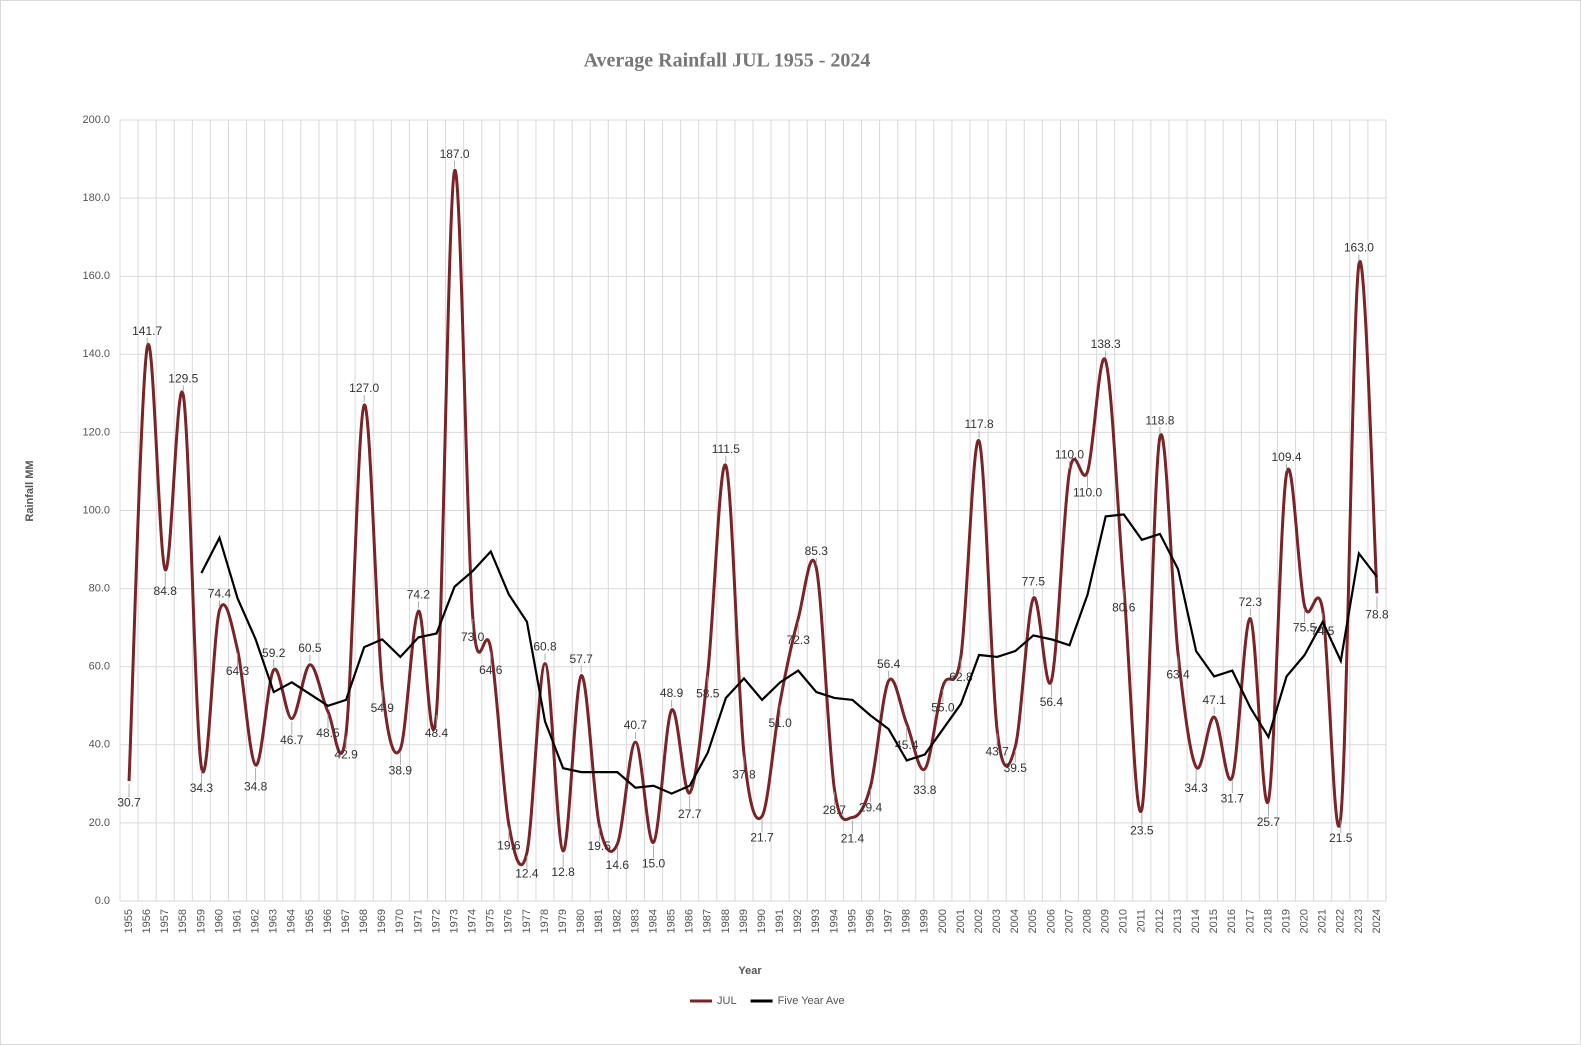  What do you see at coordinates (672, 921) in the screenshot?
I see `x-tick-label: 1985` at bounding box center [672, 921].